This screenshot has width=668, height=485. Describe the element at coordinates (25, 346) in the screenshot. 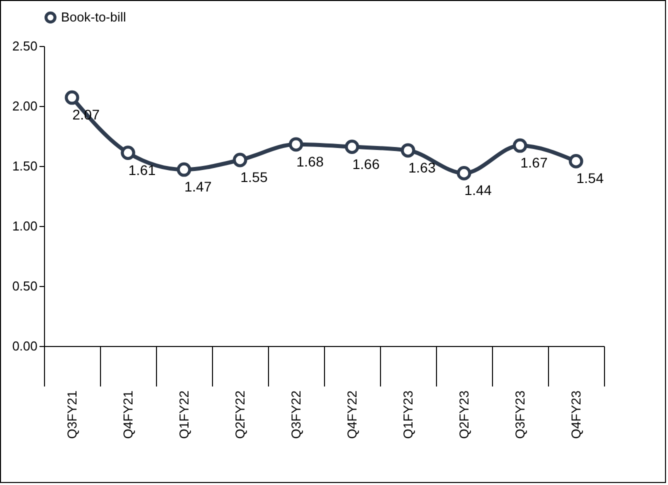

I see `y-tick-label: 0.00` at that location.